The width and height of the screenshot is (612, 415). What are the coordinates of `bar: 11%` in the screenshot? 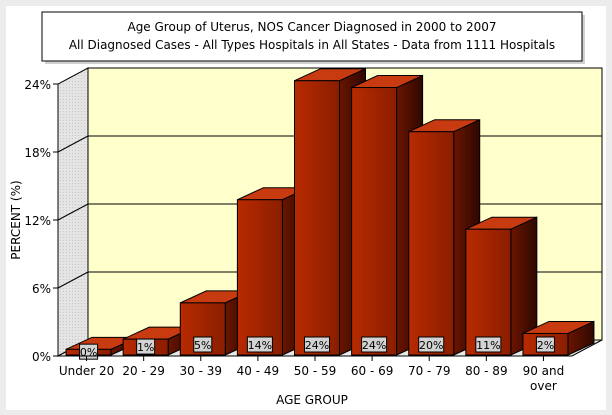 It's located at (501, 286).